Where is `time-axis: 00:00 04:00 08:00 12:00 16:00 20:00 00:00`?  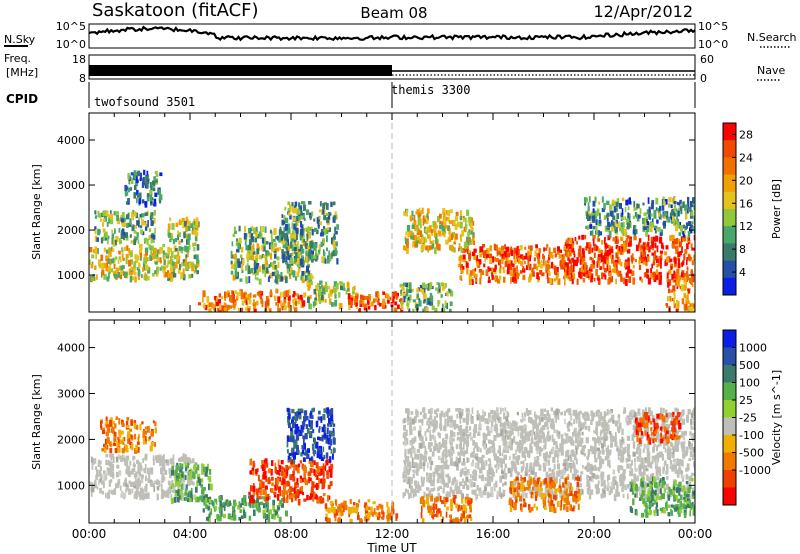
time-axis: 00:00 04:00 08:00 12:00 16:00 20:00 00:00 is located at coordinates (392, 534).